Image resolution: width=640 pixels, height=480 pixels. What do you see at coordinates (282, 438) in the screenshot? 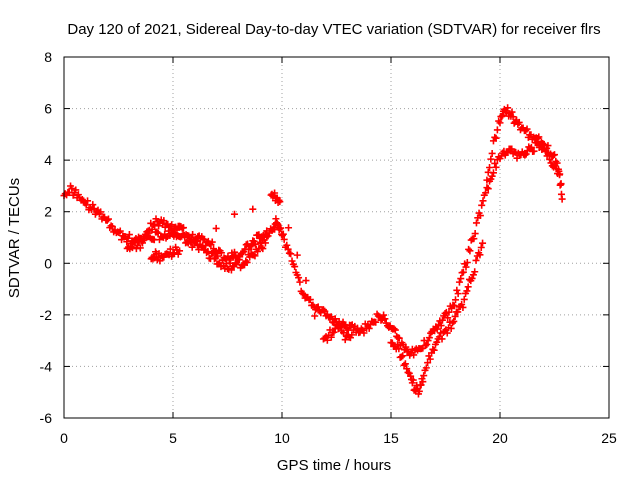
I see `x-tick-label: 10` at bounding box center [282, 438].